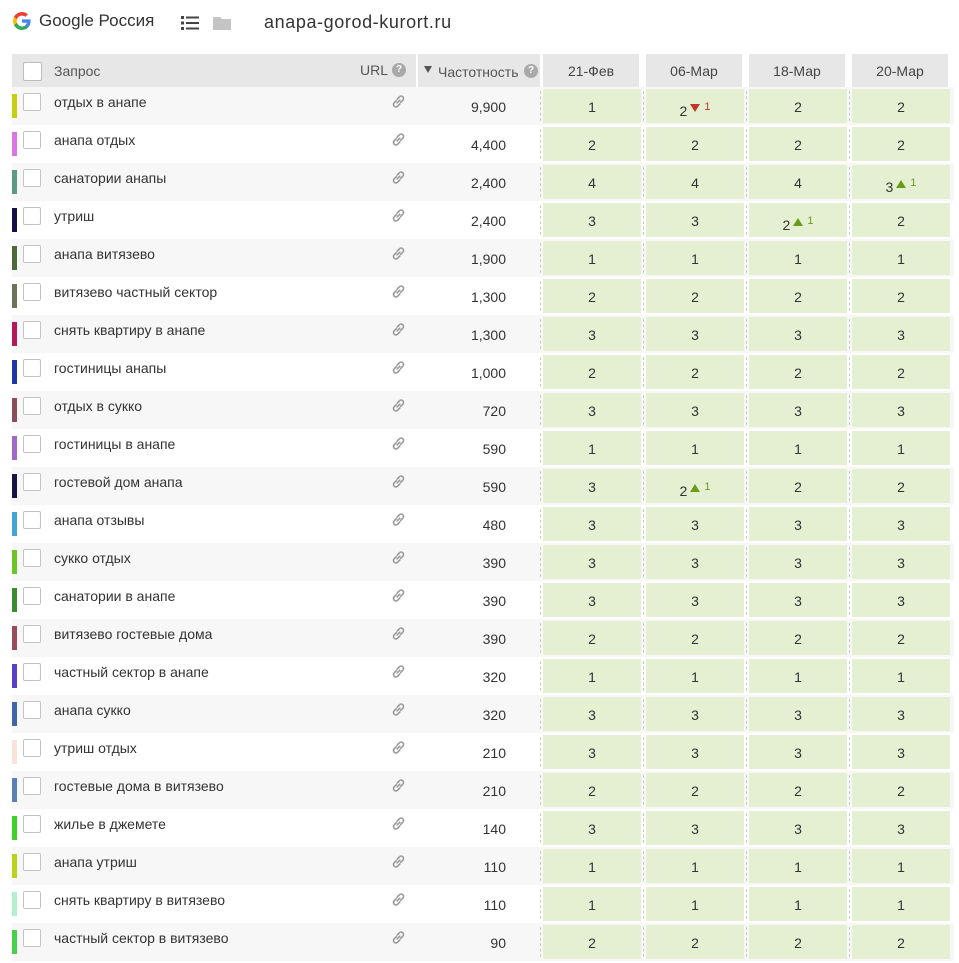 The height and width of the screenshot is (963, 959). Describe the element at coordinates (483, 220) in the screenshot. I see `table-row: утриш 2,400 3 3 2 1 2` at that location.